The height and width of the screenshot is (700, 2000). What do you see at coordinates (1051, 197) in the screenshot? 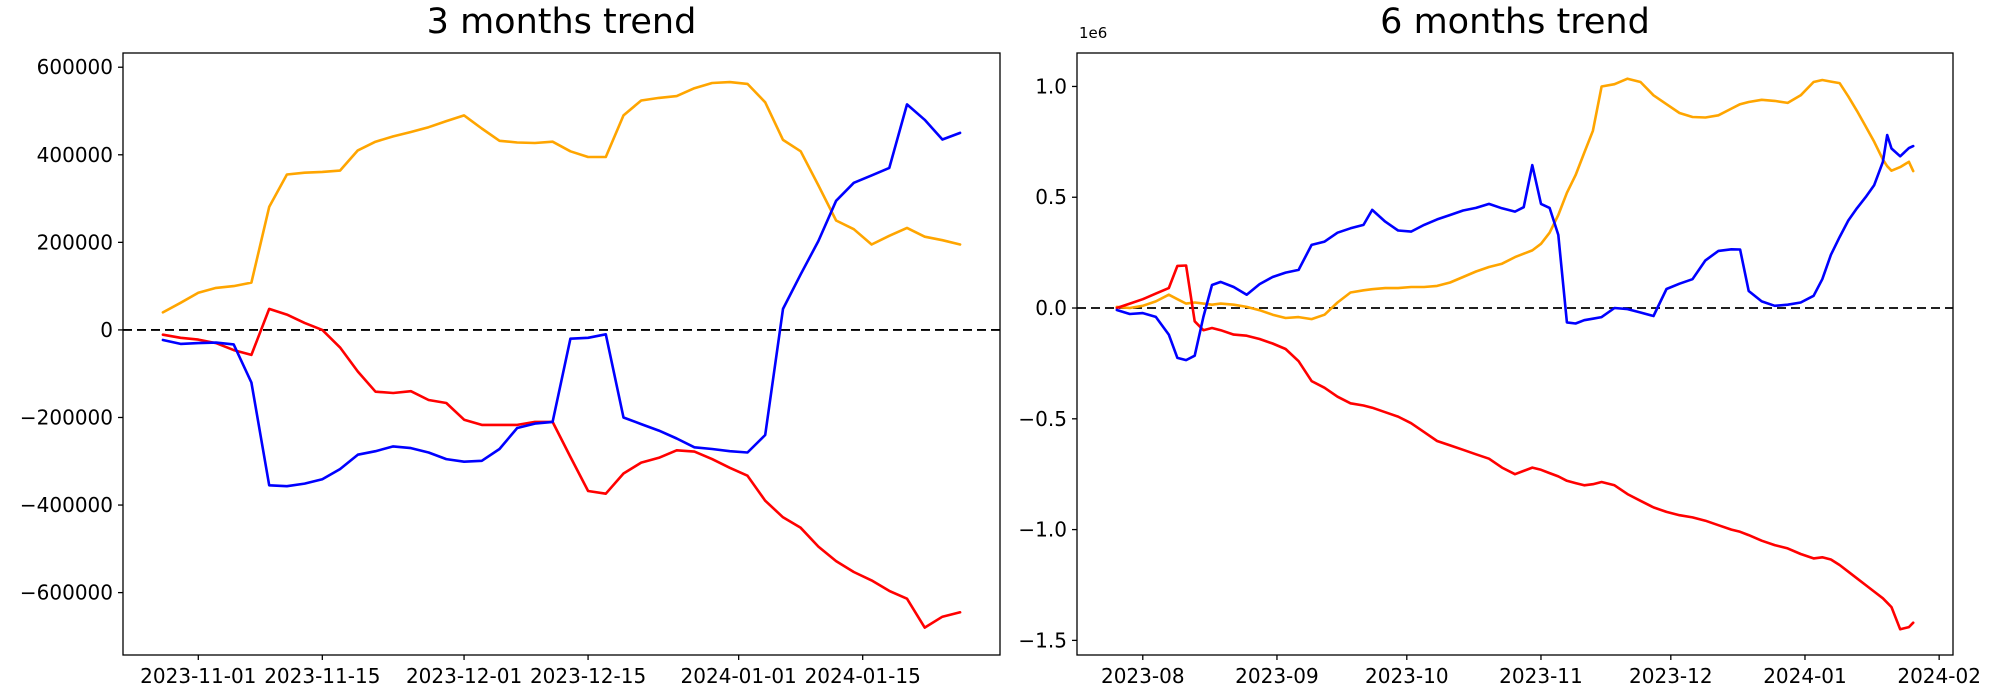
I see `y-tick-label: 0.5` at bounding box center [1051, 197].